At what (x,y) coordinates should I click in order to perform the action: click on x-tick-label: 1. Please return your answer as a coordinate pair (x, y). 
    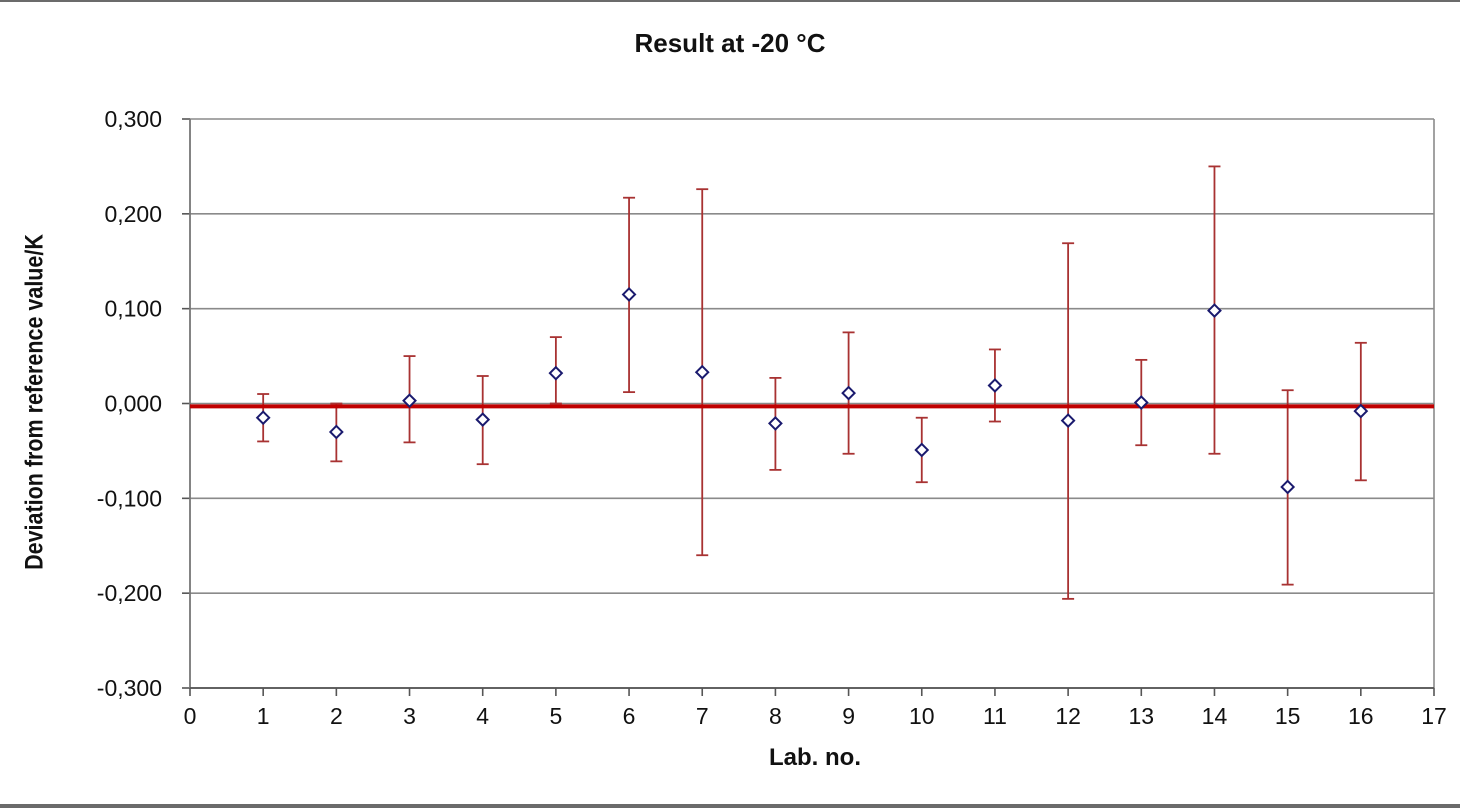
    Looking at the image, I should click on (263, 716).